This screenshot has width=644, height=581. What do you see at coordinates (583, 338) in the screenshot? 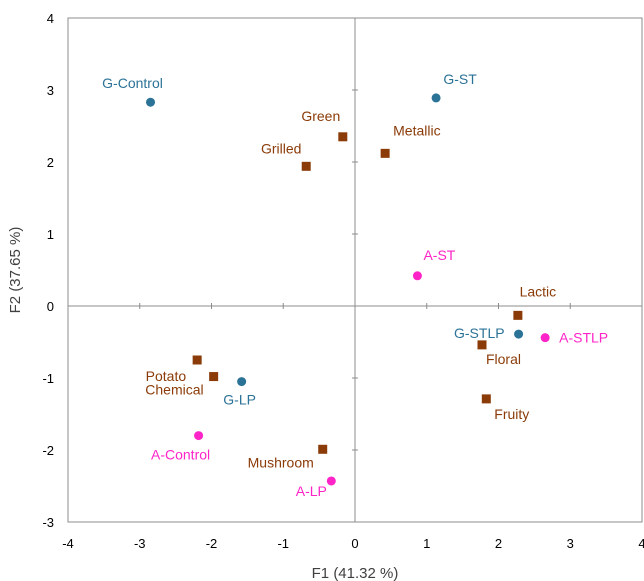
I see `point-label-a-stlp: A-STLP` at bounding box center [583, 338].